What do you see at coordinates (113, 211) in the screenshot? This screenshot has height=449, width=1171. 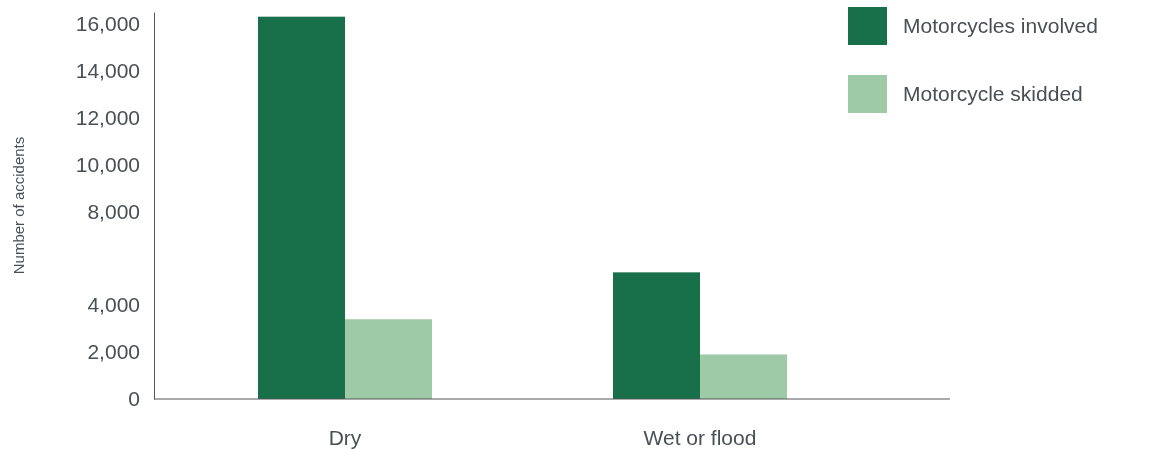 I see `y-tick-label: 8,000` at bounding box center [113, 211].